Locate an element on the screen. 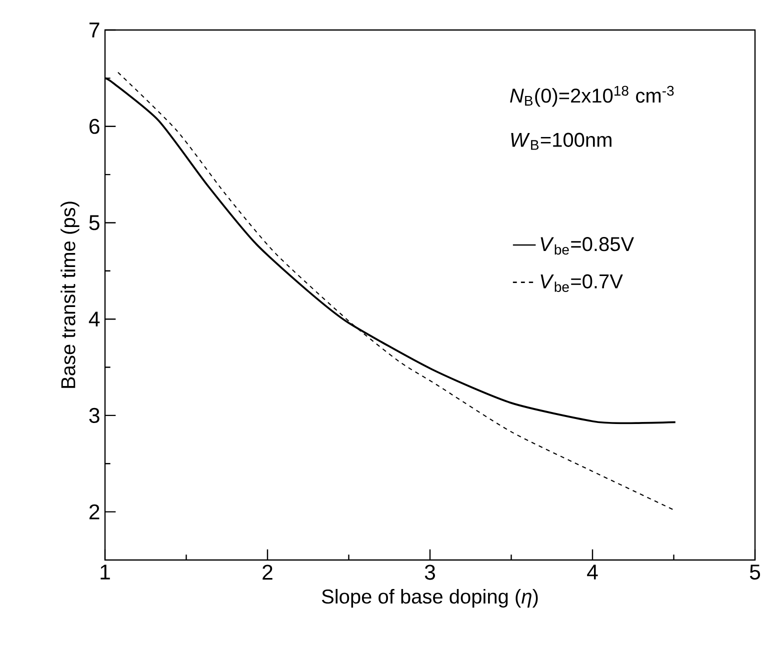 The image size is (774, 654). y-tick-label: 2 is located at coordinates (94, 512).